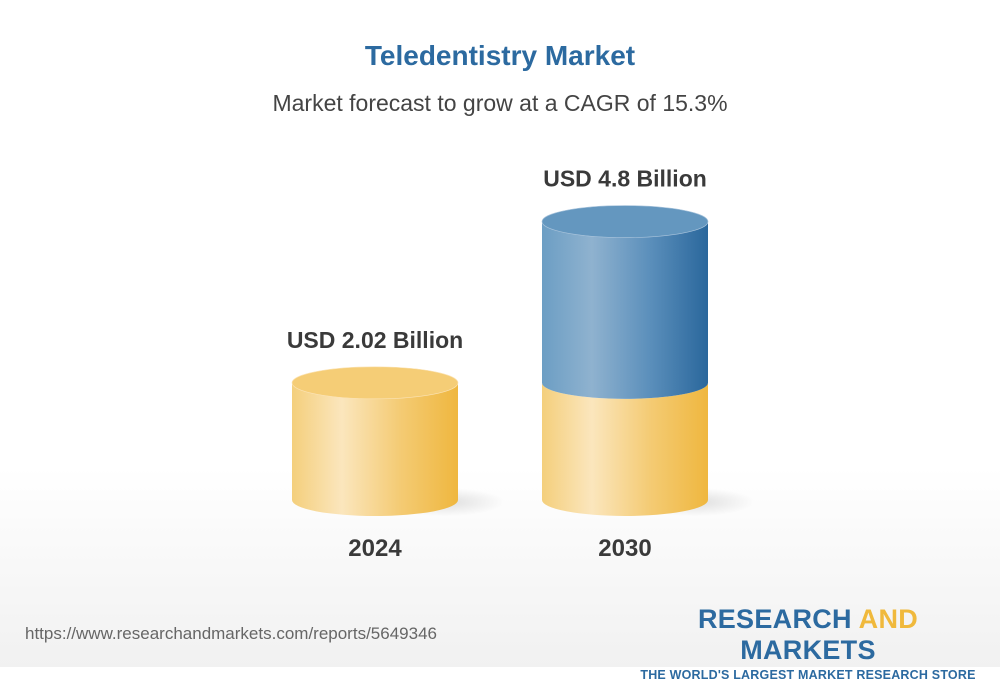 The width and height of the screenshot is (1000, 682). I want to click on data-label: USD 4.8 Billion, so click(625, 179).